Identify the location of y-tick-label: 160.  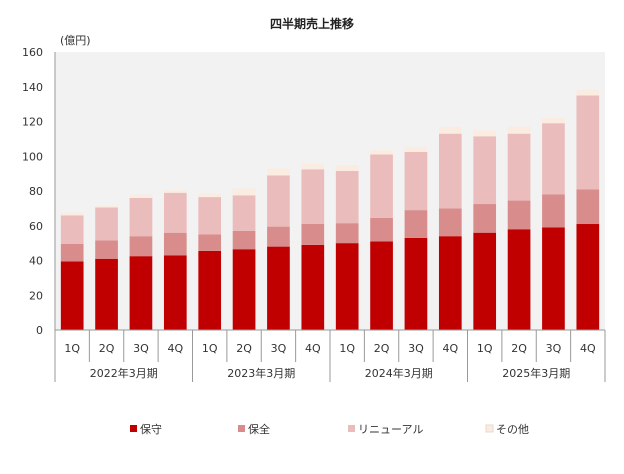
(32, 52).